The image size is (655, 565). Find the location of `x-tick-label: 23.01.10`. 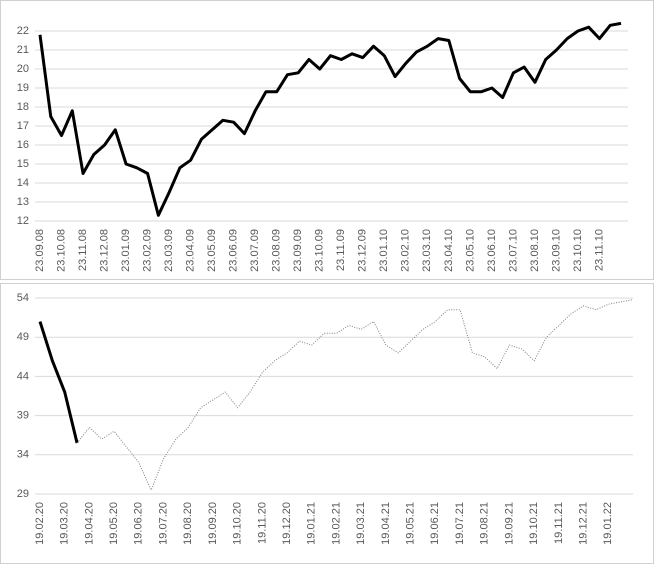

x-tick-label: 23.01.10 is located at coordinates (384, 250).